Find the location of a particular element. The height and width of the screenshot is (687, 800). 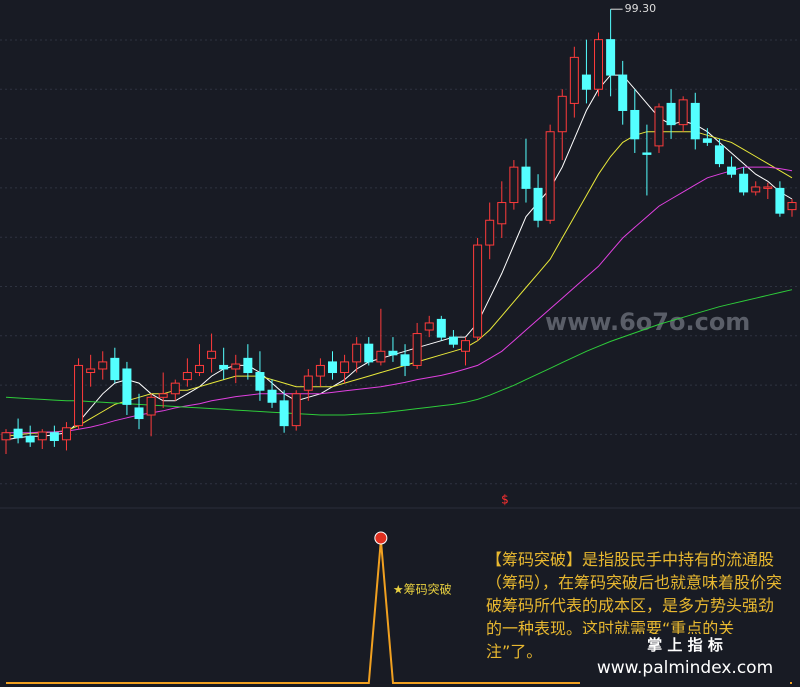

signal-marker: $ is located at coordinates (505, 500).